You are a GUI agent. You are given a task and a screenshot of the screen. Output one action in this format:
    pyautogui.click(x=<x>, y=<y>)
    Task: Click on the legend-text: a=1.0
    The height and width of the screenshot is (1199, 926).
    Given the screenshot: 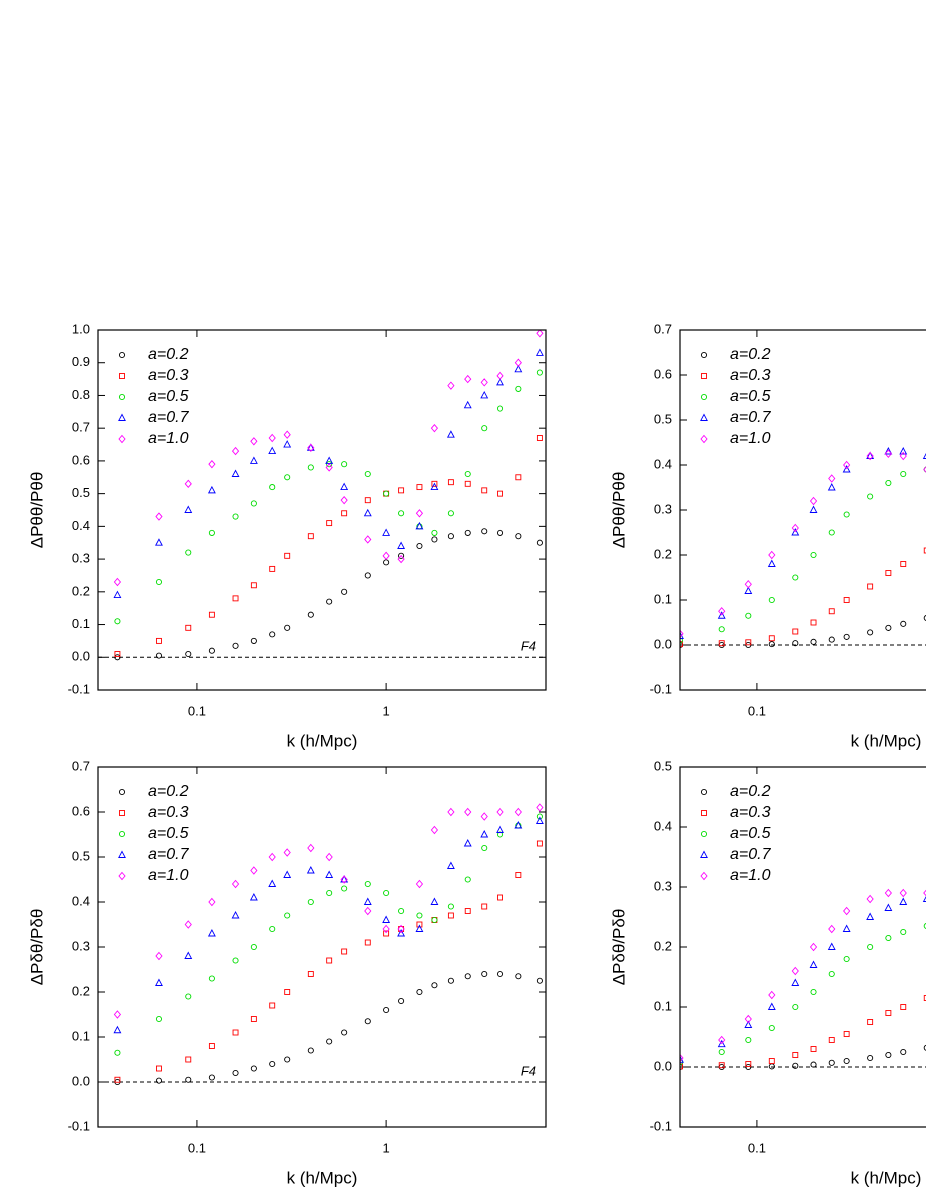 What is the action you would take?
    pyautogui.click(x=750, y=438)
    